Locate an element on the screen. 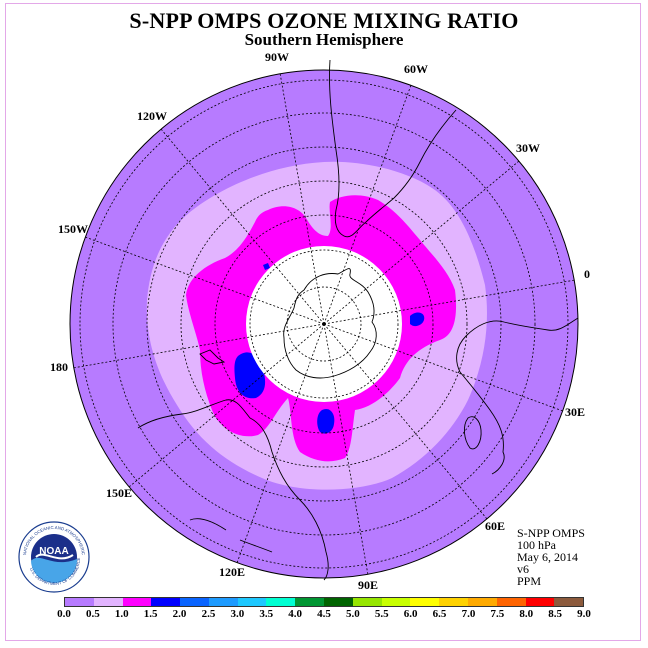 This screenshot has width=648, height=648. coast-madagascar is located at coordinates (472, 433).